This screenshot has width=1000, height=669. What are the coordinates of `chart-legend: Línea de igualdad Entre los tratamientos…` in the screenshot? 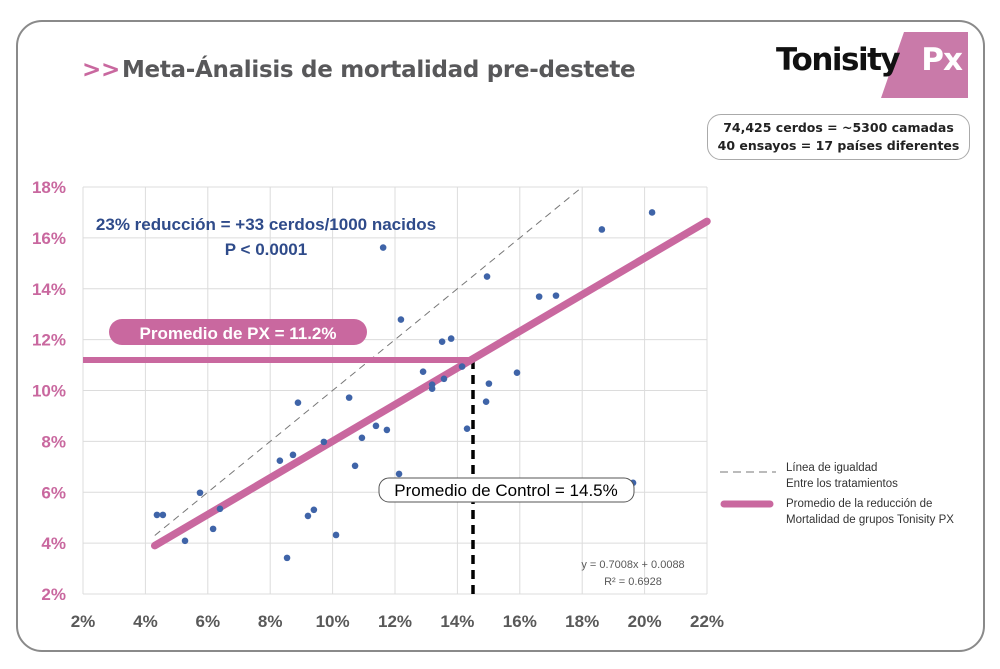 It's located at (853, 496).